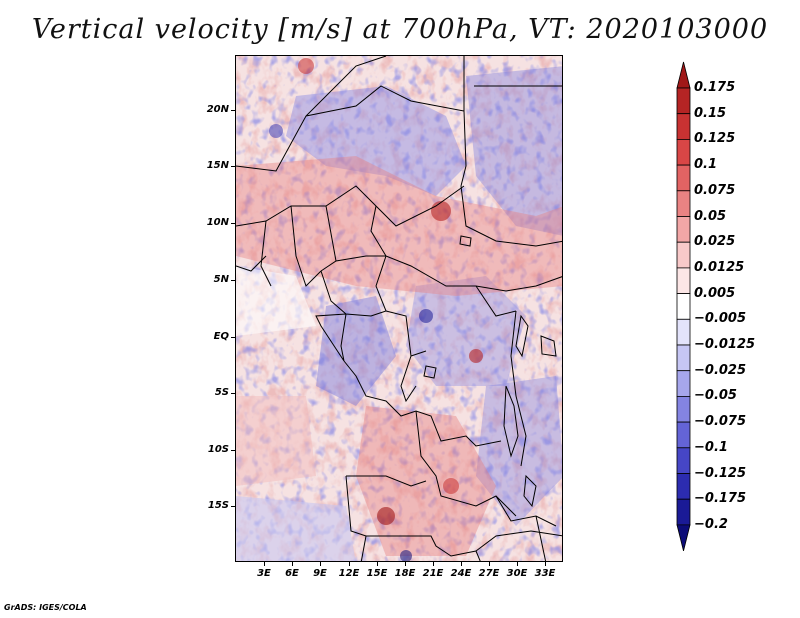  I want to click on color-bar, so click(683, 306).